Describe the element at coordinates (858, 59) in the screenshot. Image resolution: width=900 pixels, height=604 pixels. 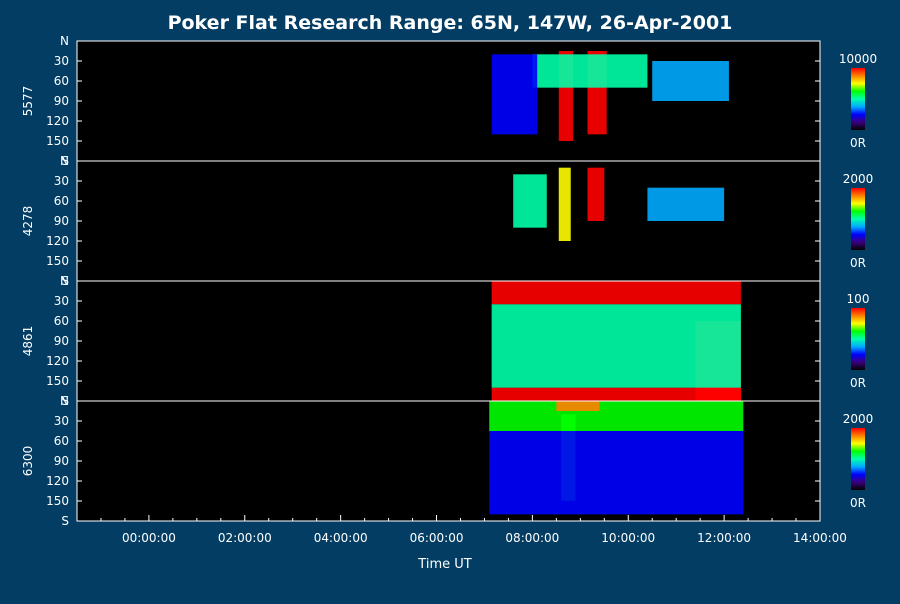
I see `color-bar-max-label: 10000` at that location.